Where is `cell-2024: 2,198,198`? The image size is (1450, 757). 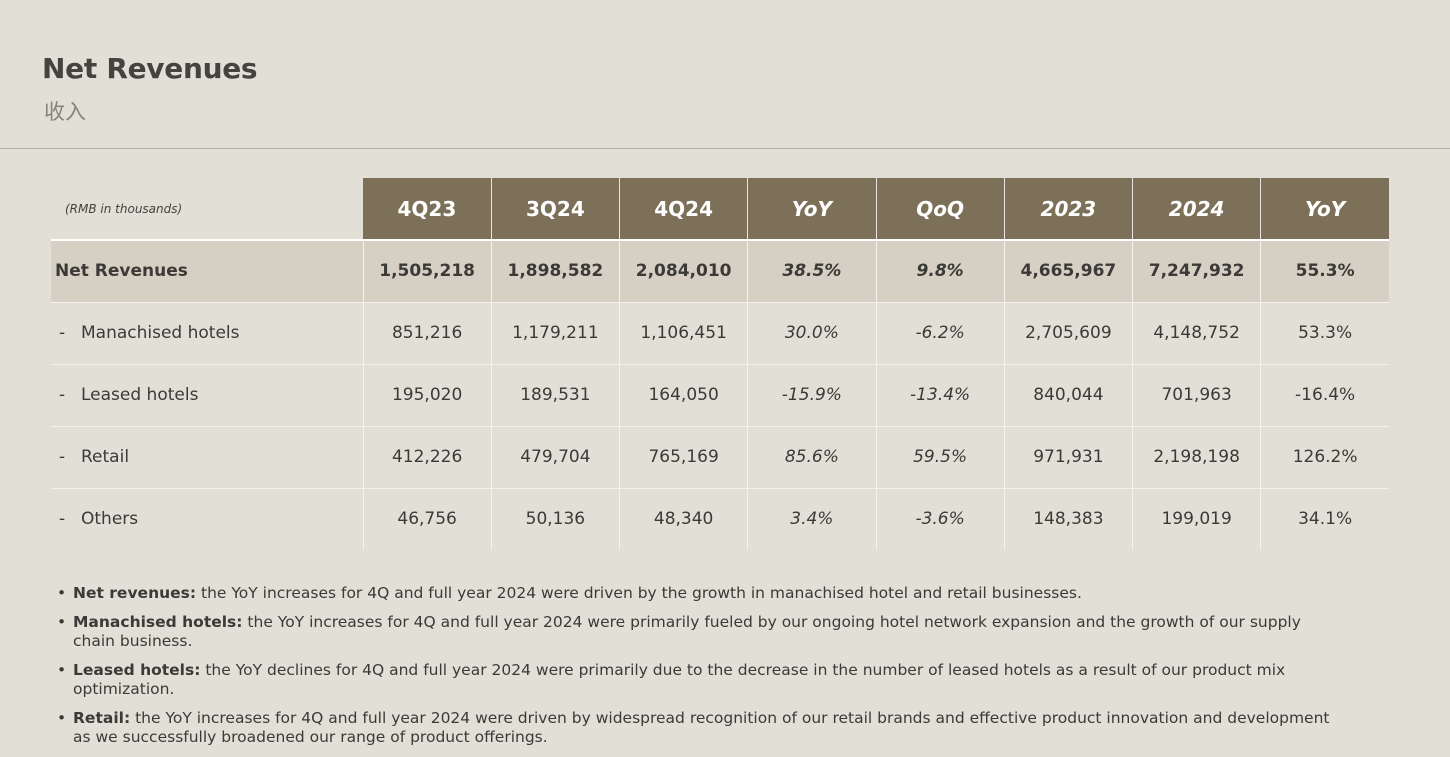
cell-2024: 2,198,198 is located at coordinates (1196, 456).